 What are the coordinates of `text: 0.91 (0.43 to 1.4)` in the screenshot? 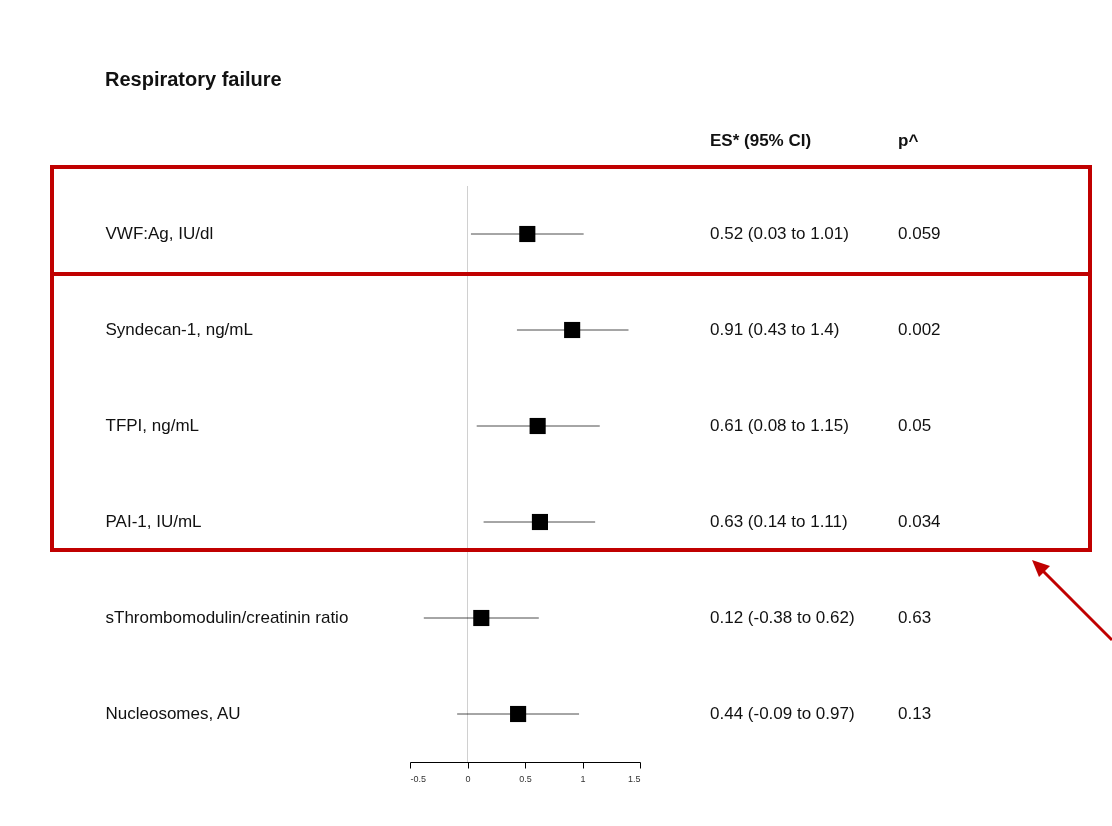 It's located at (775, 329).